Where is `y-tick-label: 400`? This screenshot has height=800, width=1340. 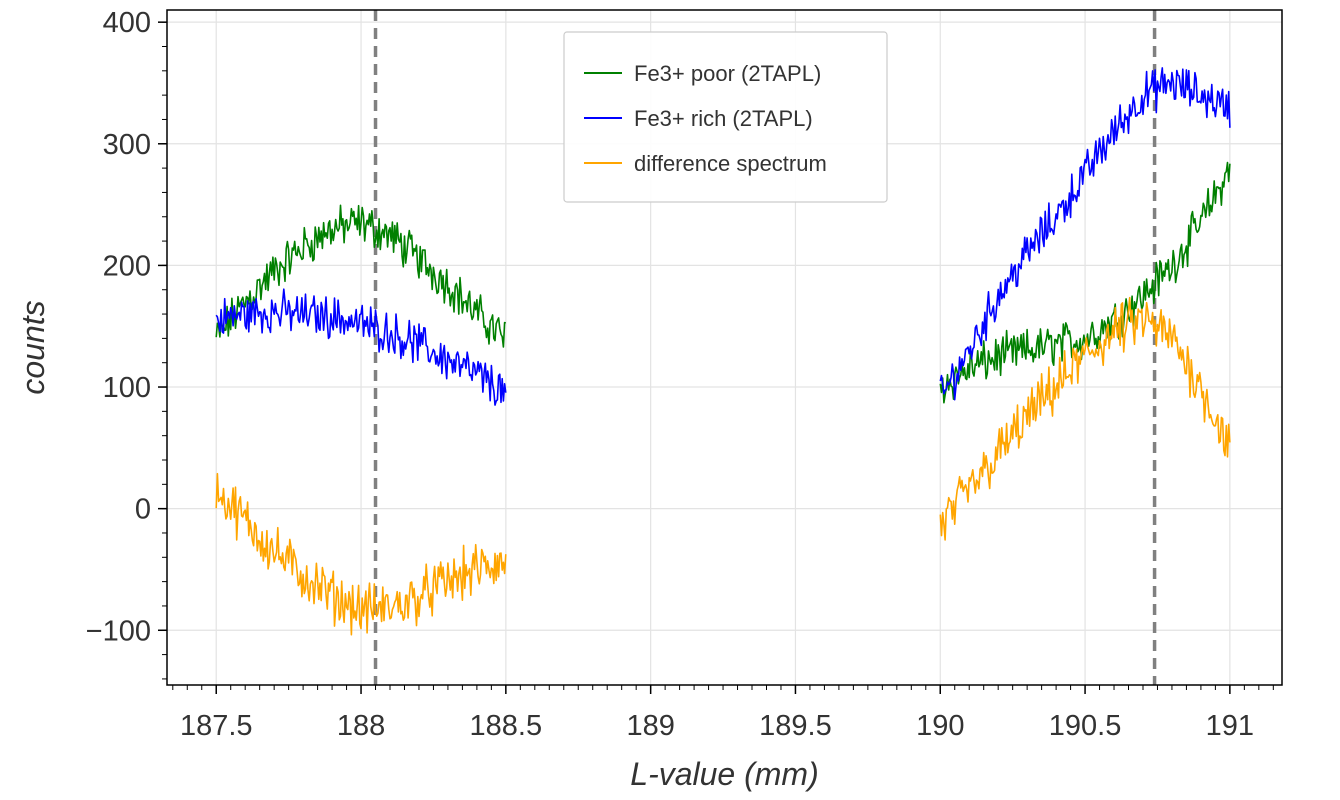 y-tick-label: 400 is located at coordinates (127, 23).